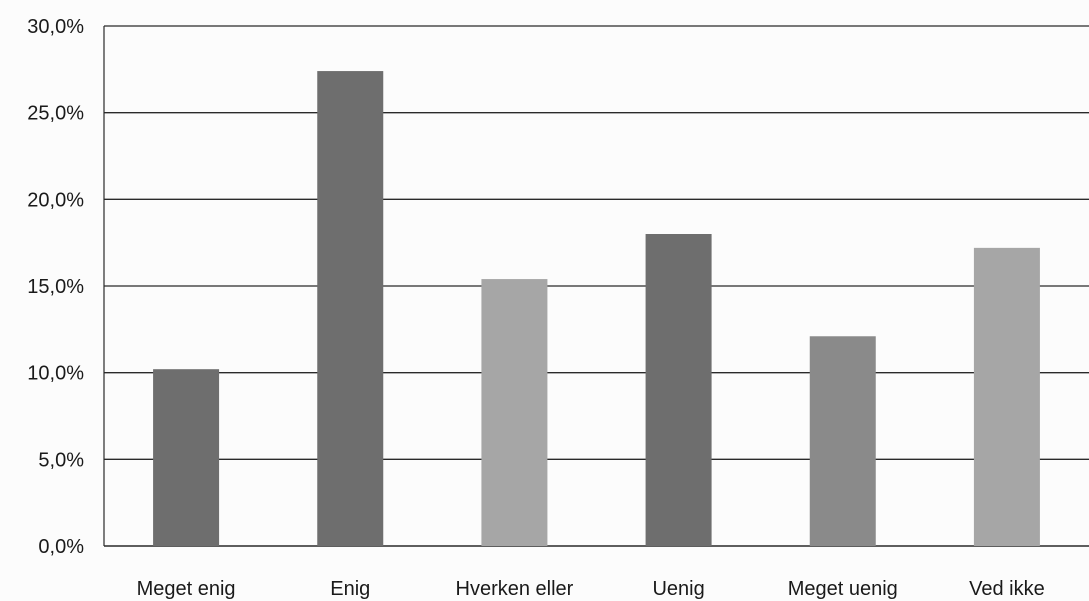 The image size is (1089, 601). What do you see at coordinates (678, 390) in the screenshot?
I see `bar-uenig` at bounding box center [678, 390].